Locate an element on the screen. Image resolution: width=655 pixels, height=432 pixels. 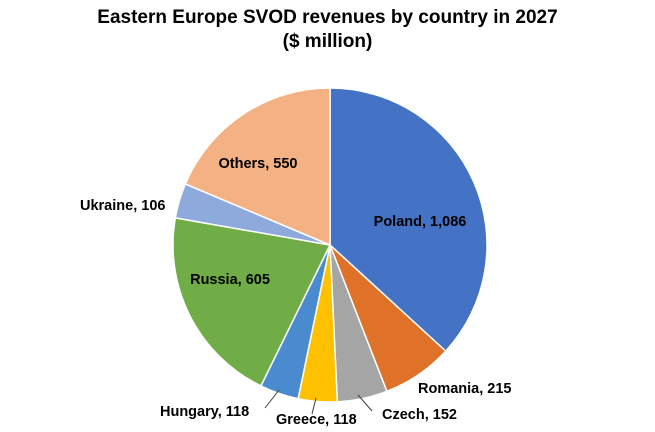
pie-slice-others is located at coordinates (257, 167).